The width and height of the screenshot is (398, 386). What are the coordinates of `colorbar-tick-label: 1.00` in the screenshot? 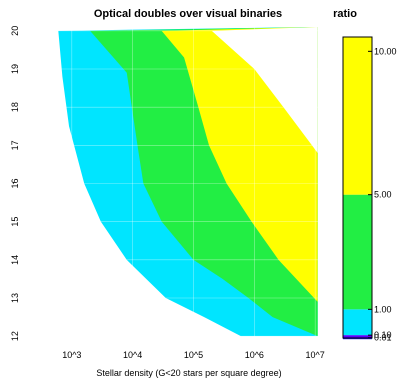 It's located at (383, 309).